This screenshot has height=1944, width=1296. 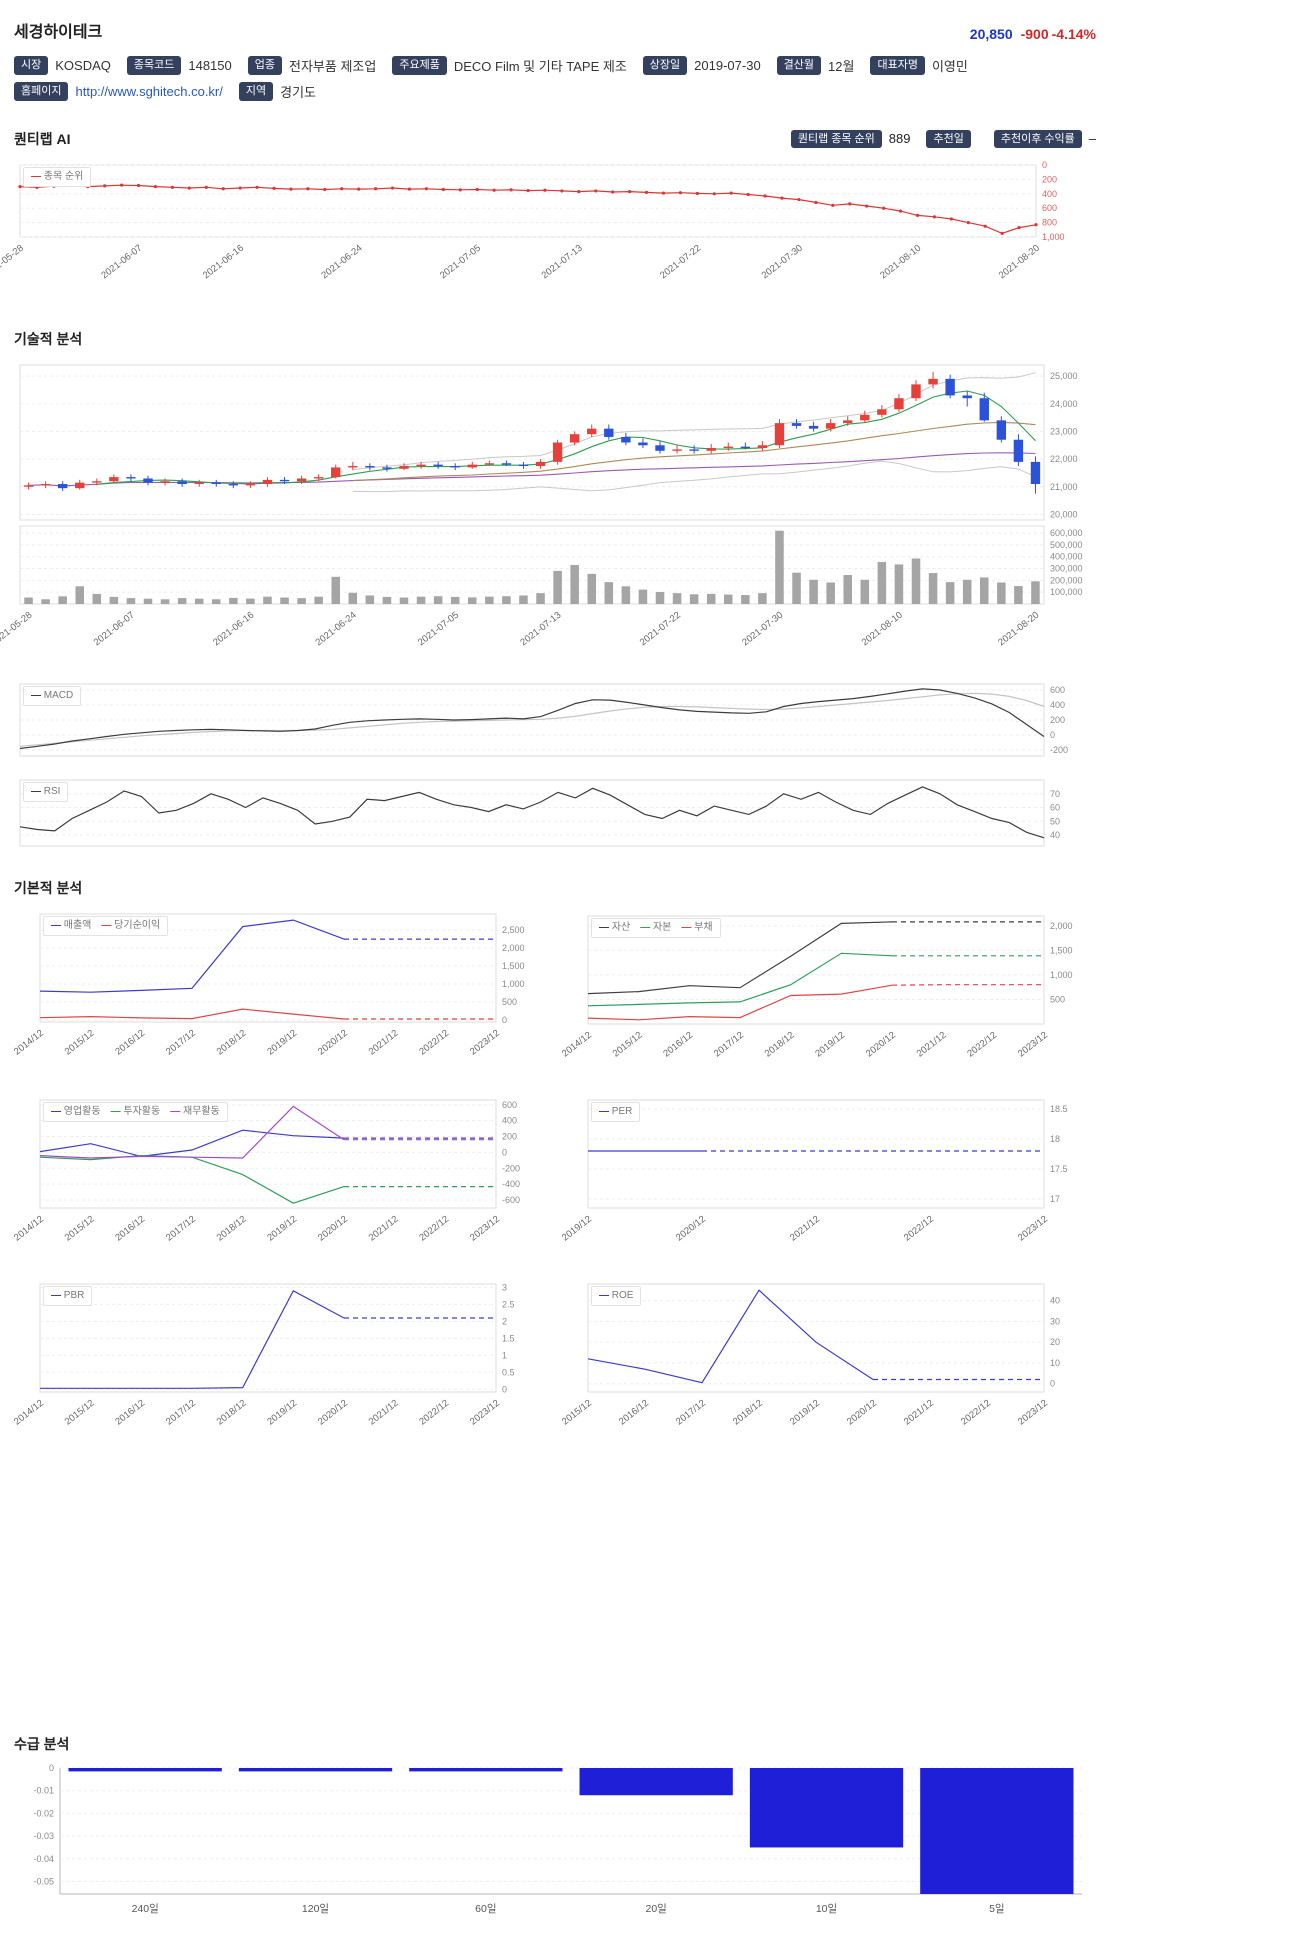 I want to click on svg-text: 2021-07-22, so click(x=660, y=629).